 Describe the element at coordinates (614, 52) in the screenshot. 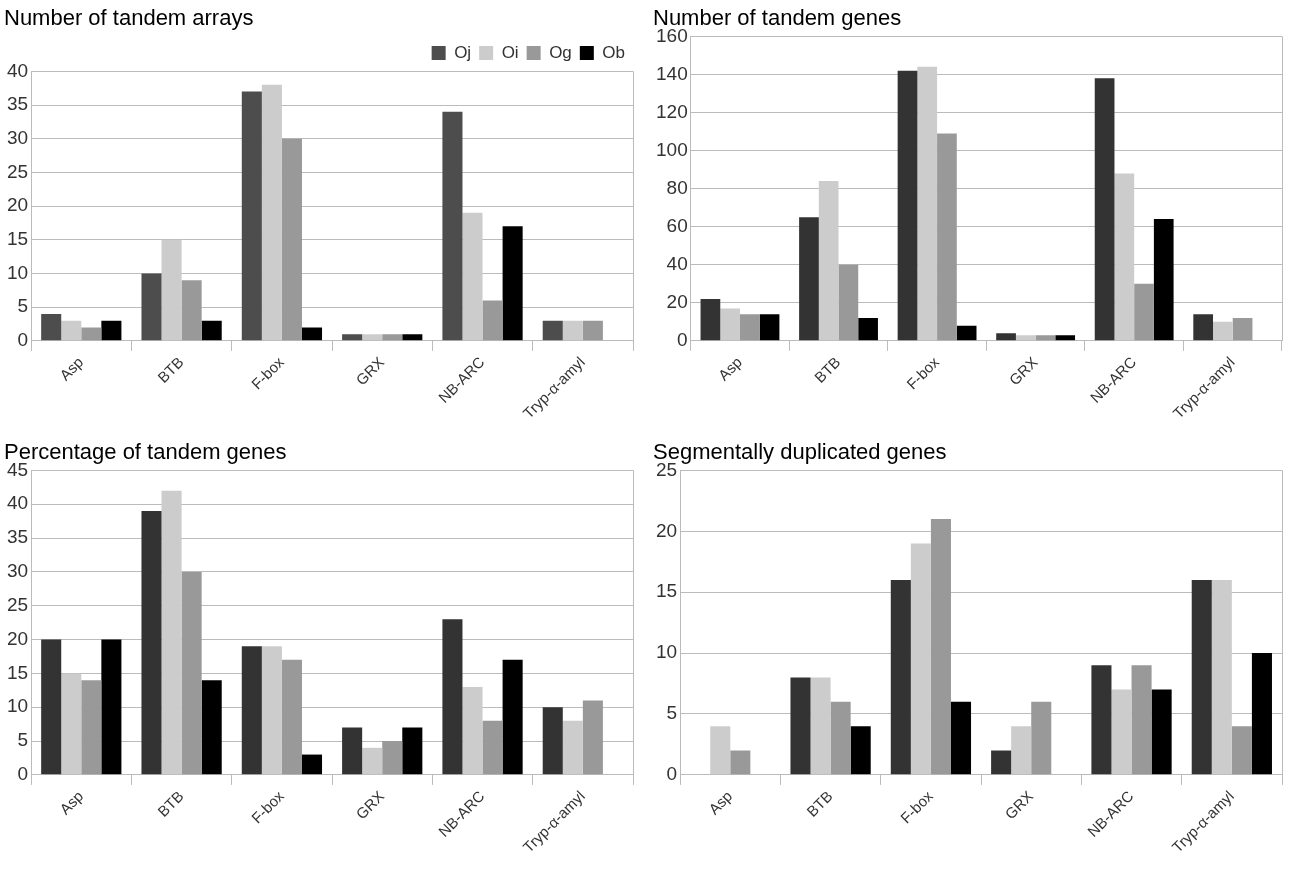

I see `legend-label: Ob` at that location.